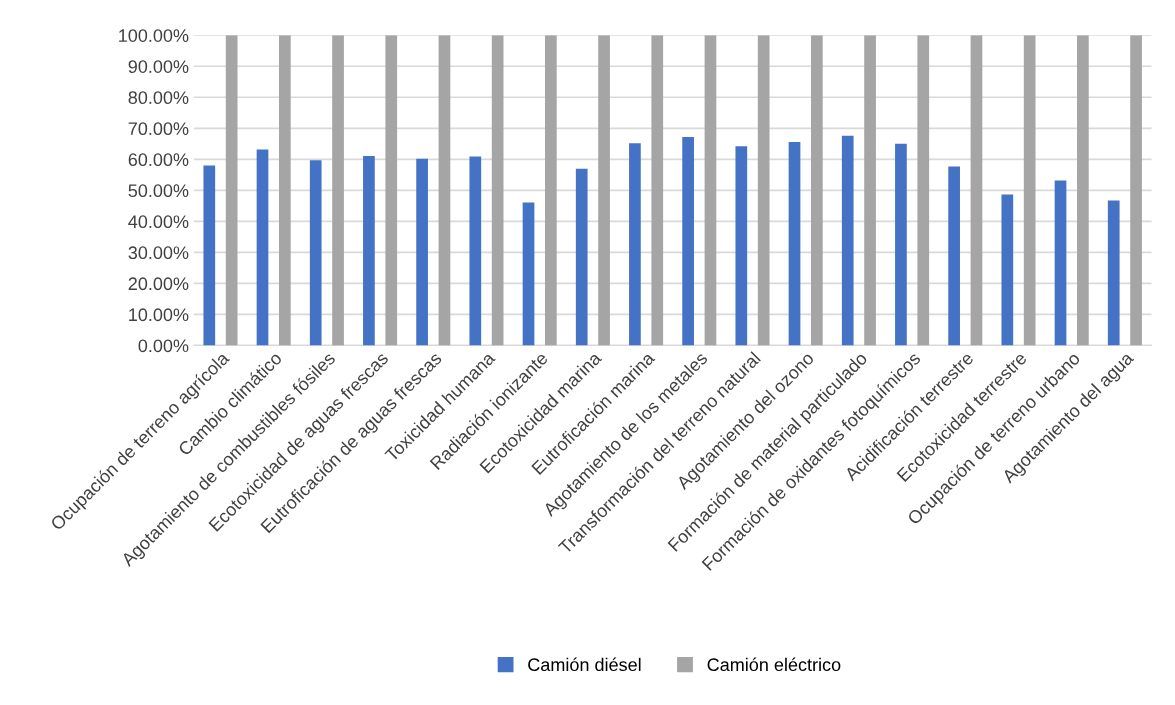 This screenshot has height=705, width=1175. I want to click on y-tick-label: 20.00%, so click(158, 284).